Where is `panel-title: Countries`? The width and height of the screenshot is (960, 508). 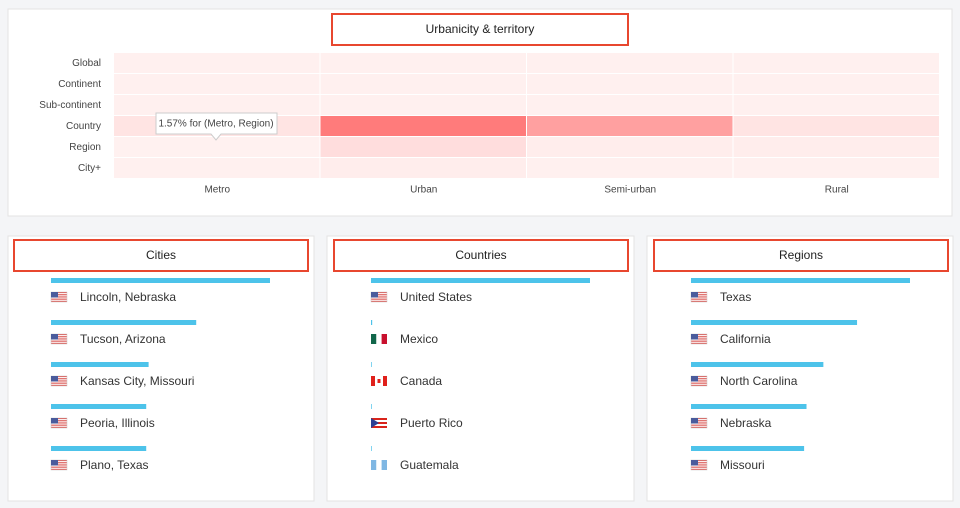
panel-title: Countries is located at coordinates (480, 255).